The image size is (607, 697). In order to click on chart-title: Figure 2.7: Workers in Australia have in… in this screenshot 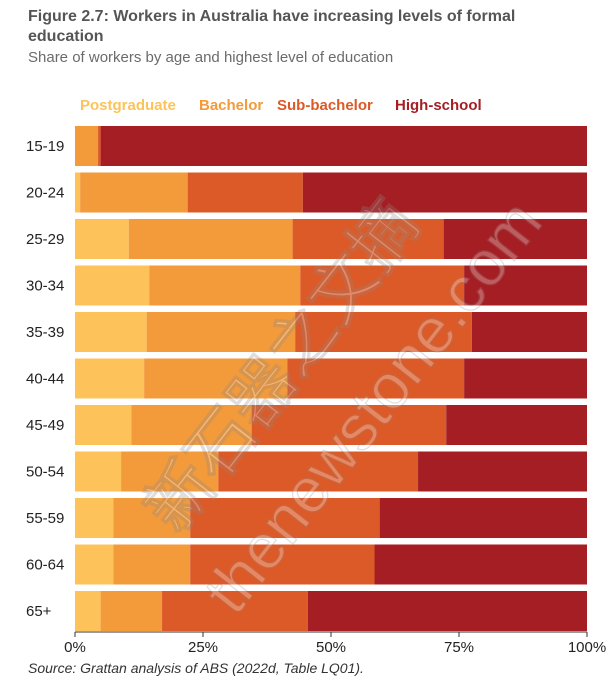, I will do `click(272, 26)`.